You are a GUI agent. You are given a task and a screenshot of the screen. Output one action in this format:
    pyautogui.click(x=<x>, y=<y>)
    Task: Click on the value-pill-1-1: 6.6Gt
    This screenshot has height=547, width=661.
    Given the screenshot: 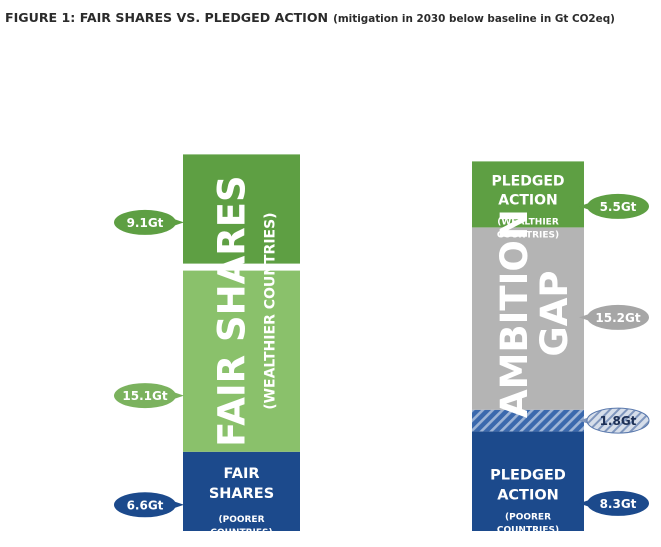 What is the action you would take?
    pyautogui.click(x=149, y=505)
    